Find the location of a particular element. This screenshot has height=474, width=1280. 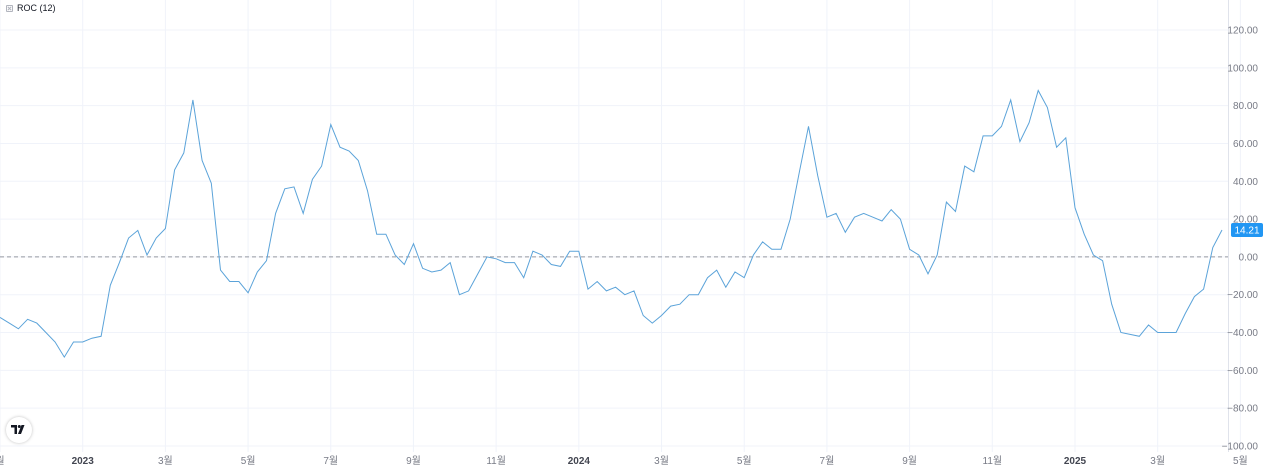

last-value-badge-bg is located at coordinates (1247, 230).